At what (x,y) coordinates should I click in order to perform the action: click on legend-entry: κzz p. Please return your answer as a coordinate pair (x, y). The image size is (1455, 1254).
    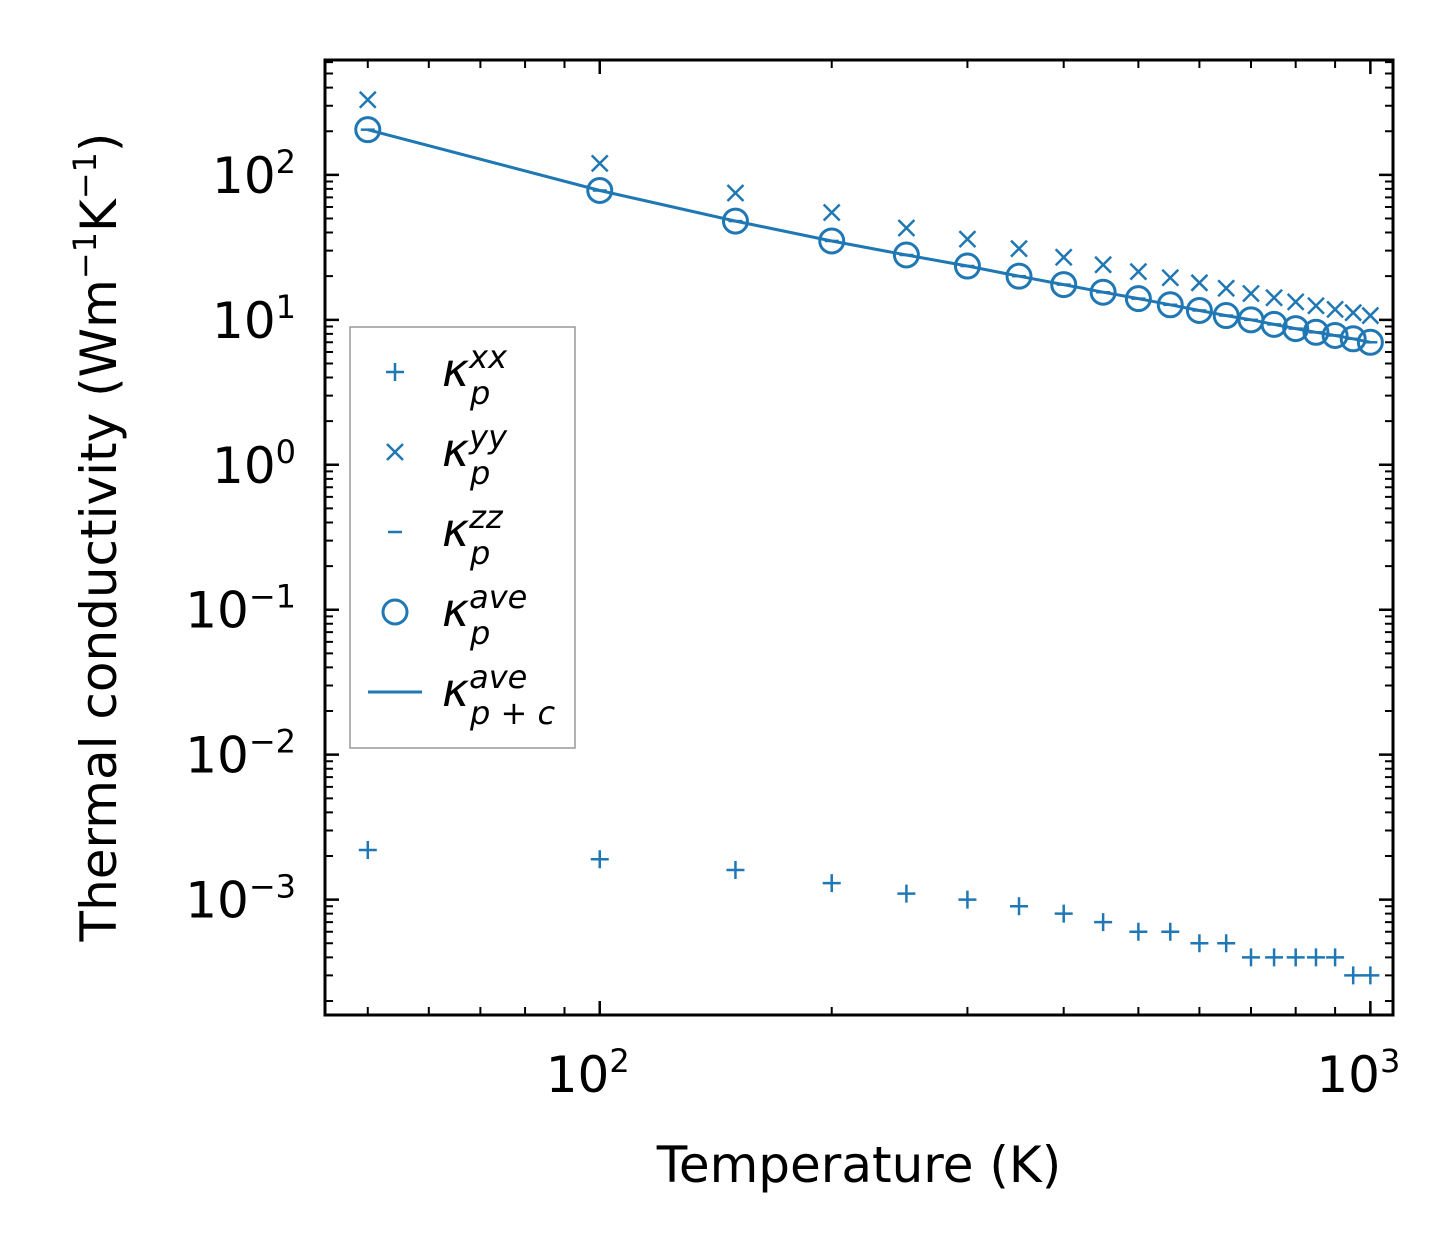
    Looking at the image, I should click on (446, 535).